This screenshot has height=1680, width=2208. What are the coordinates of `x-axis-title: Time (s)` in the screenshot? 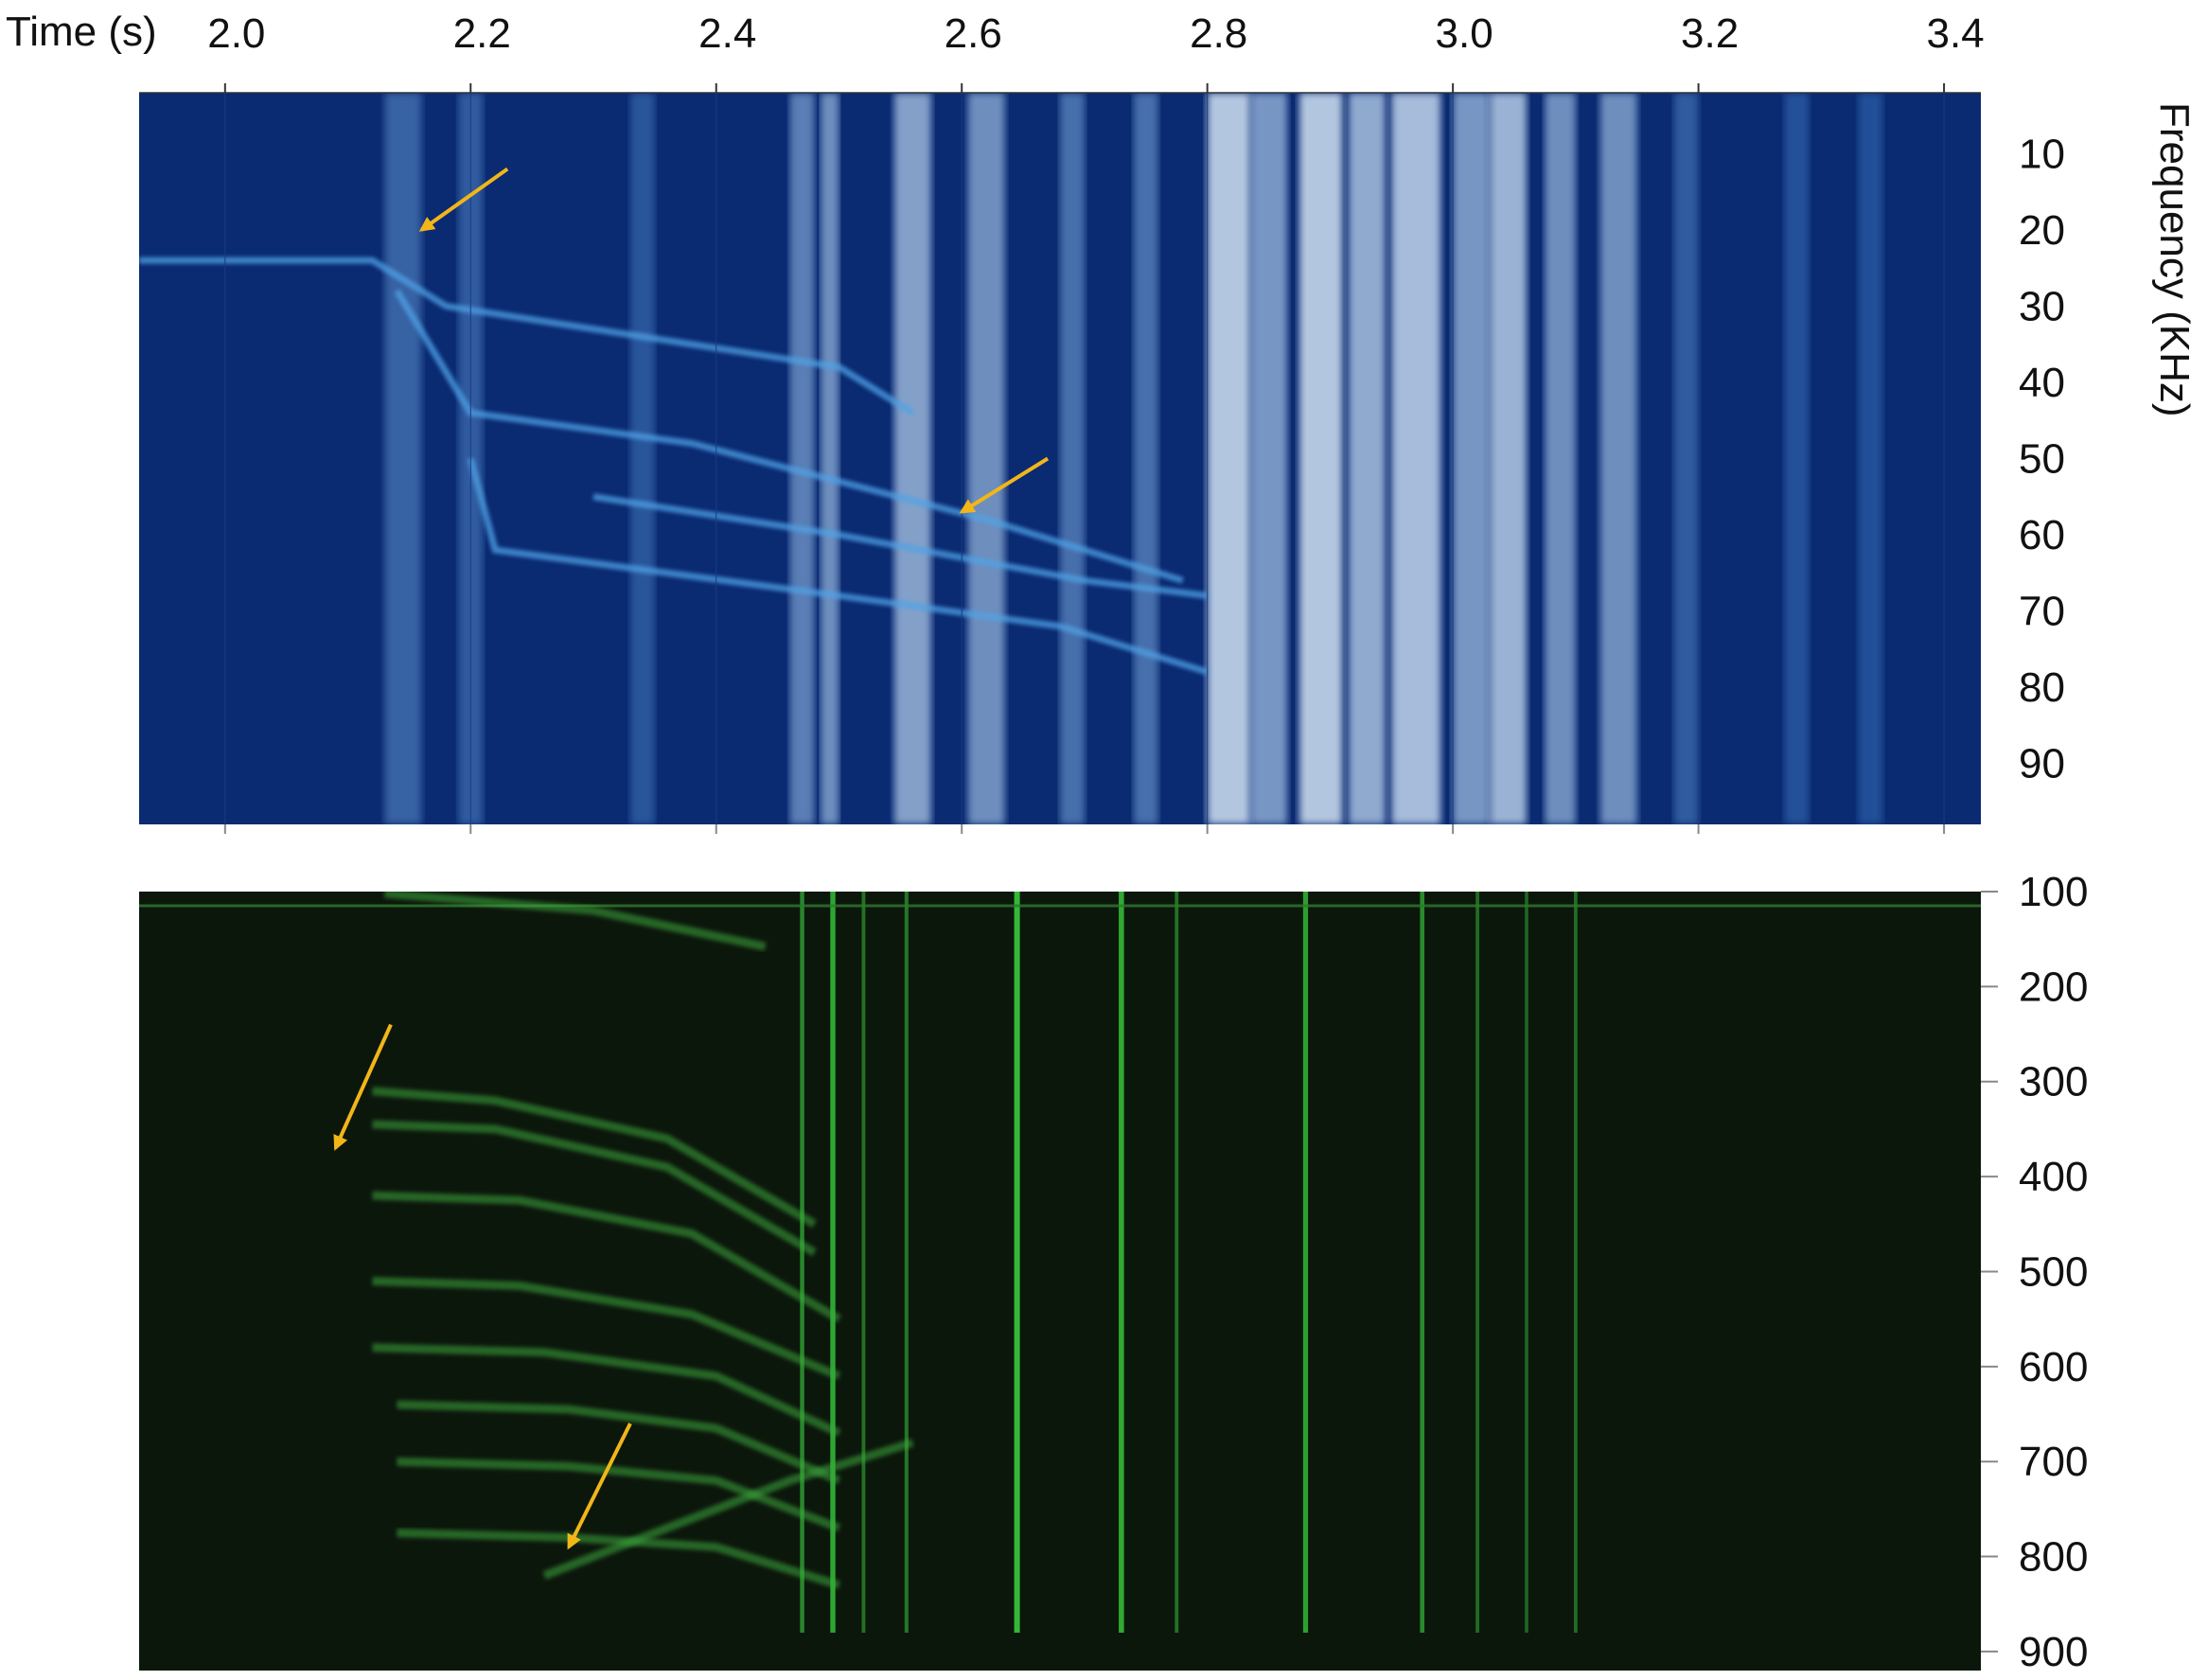 It's located at (81, 32).